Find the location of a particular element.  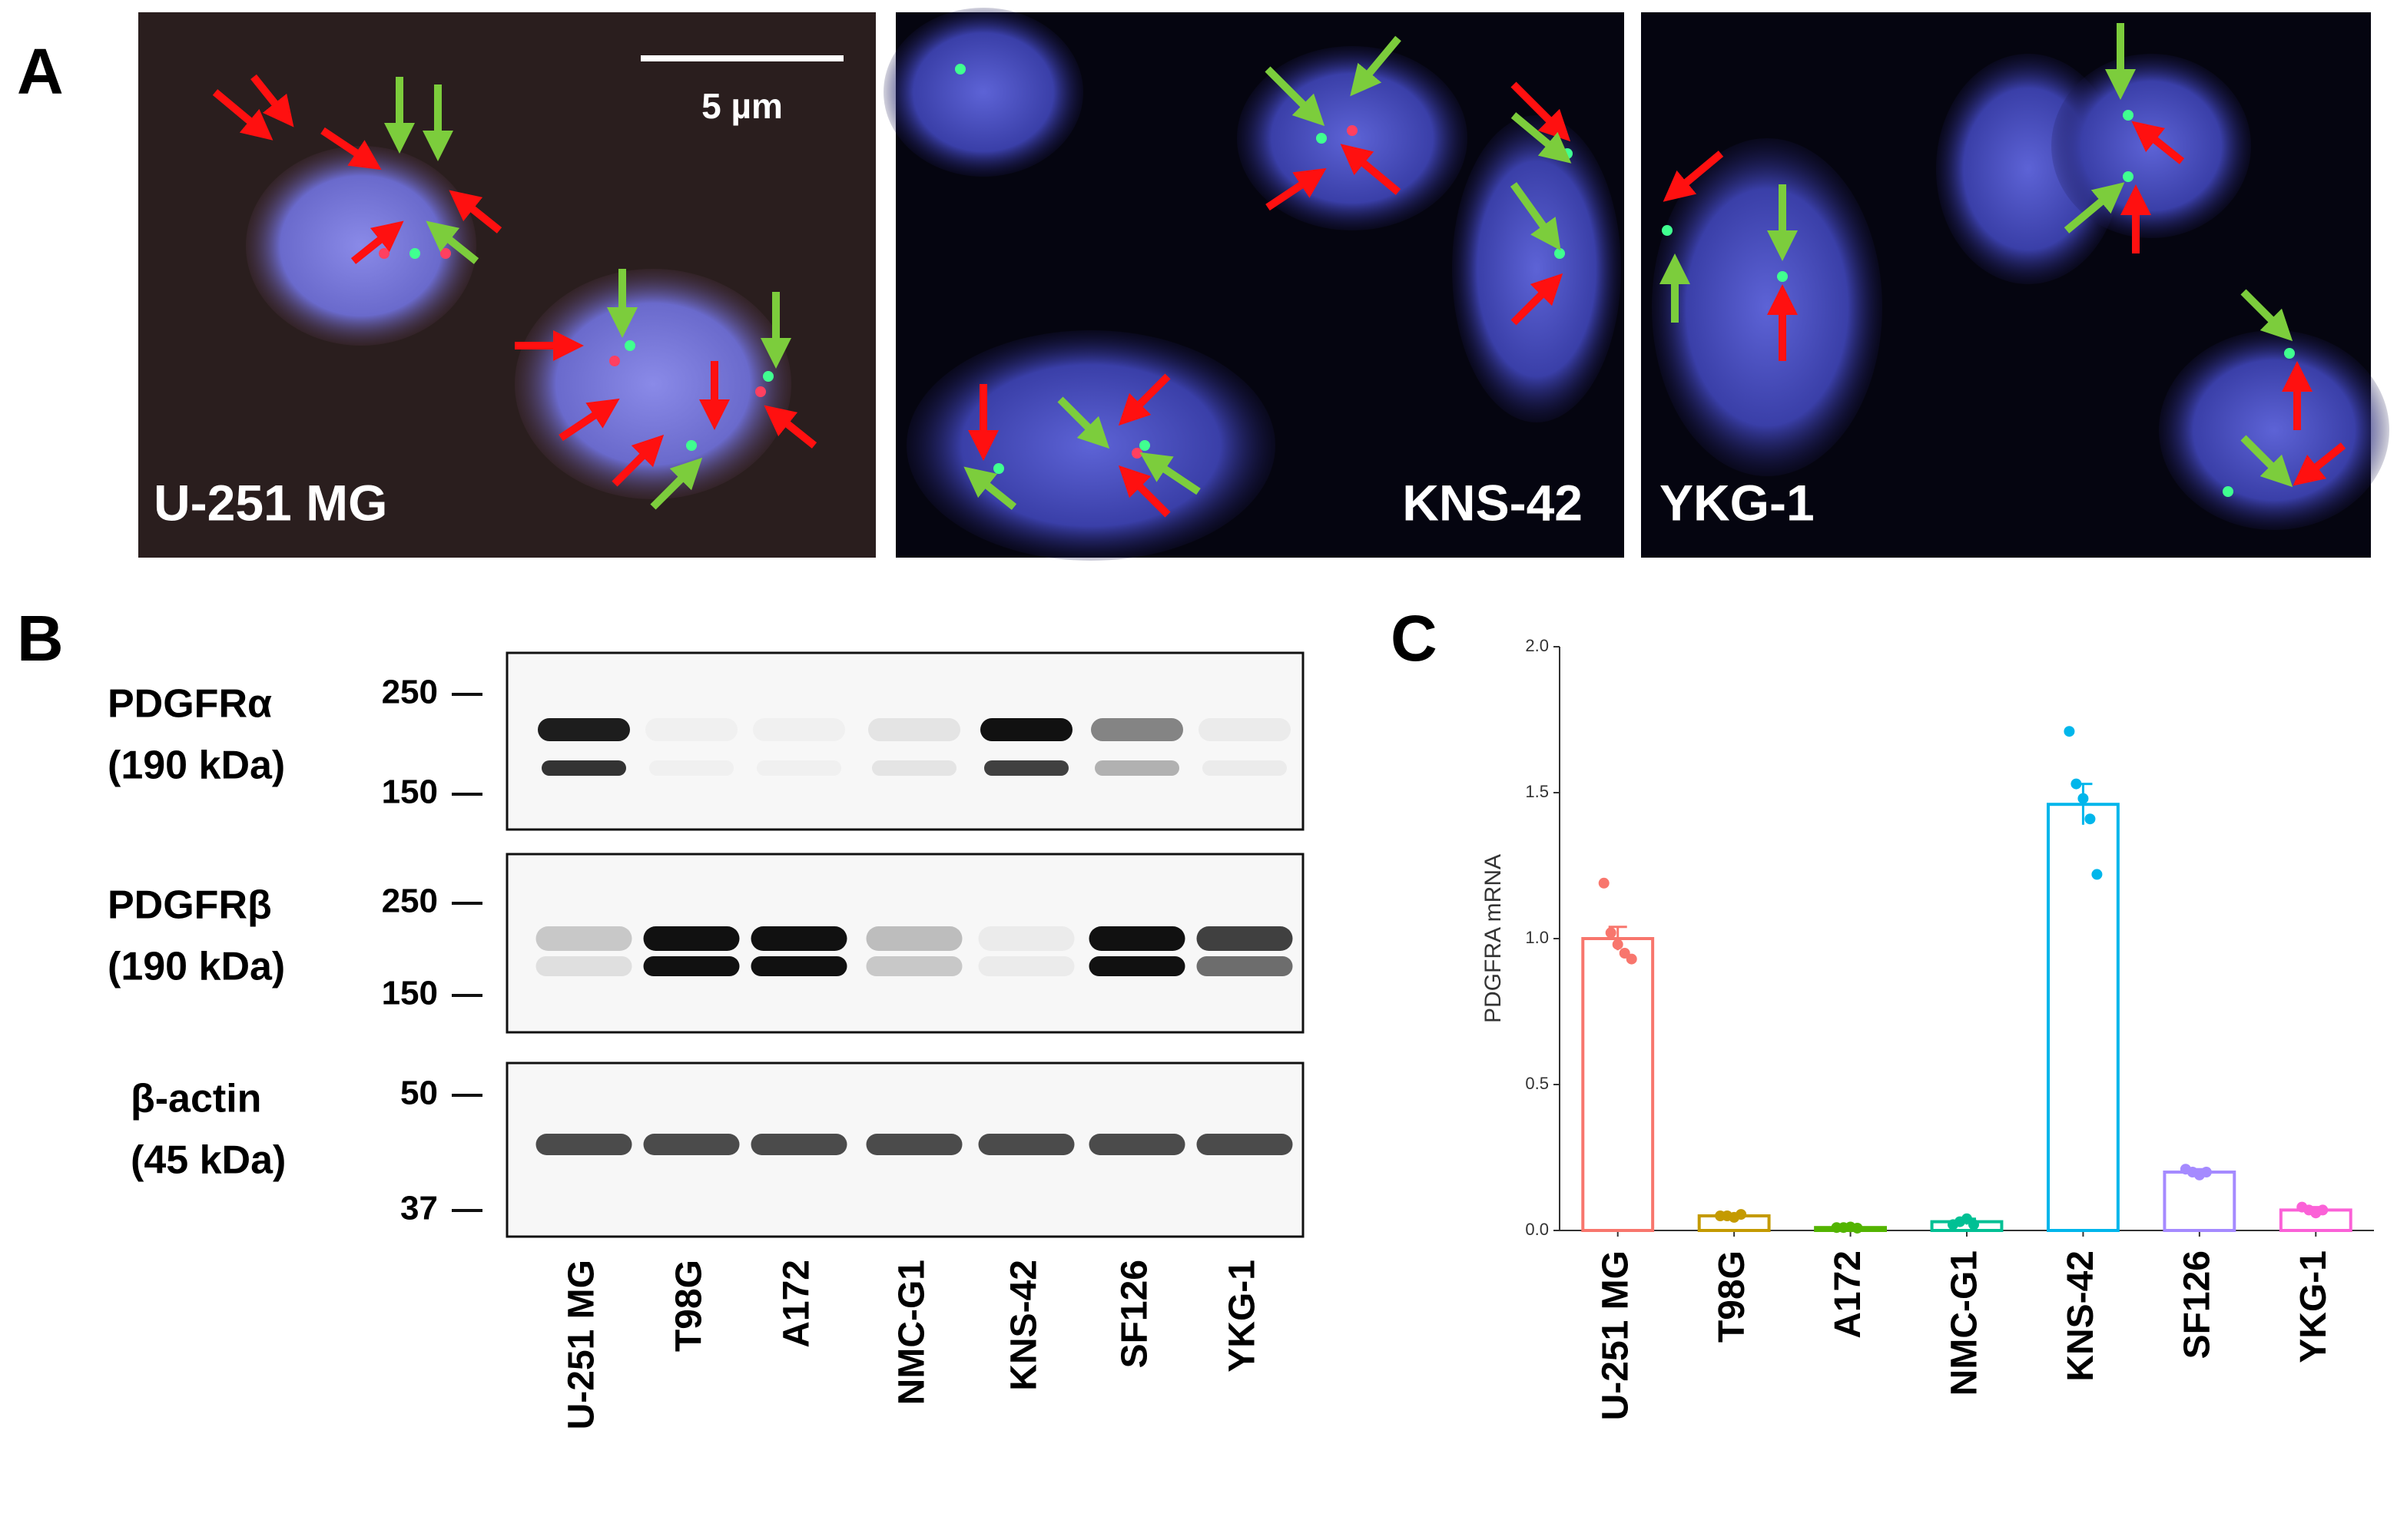

scale-label: 5 µm is located at coordinates (742, 106).